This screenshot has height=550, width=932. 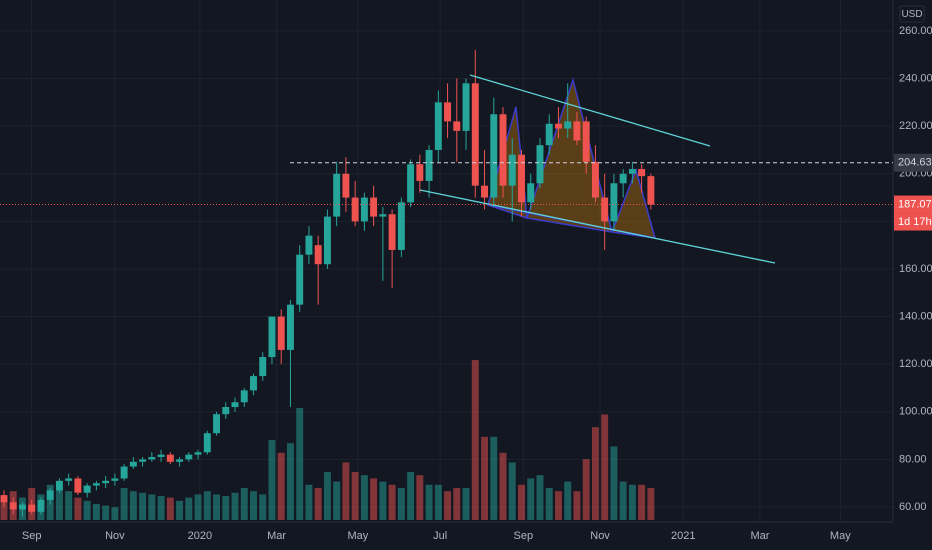 I want to click on x-tick-label: Mar, so click(x=276, y=536).